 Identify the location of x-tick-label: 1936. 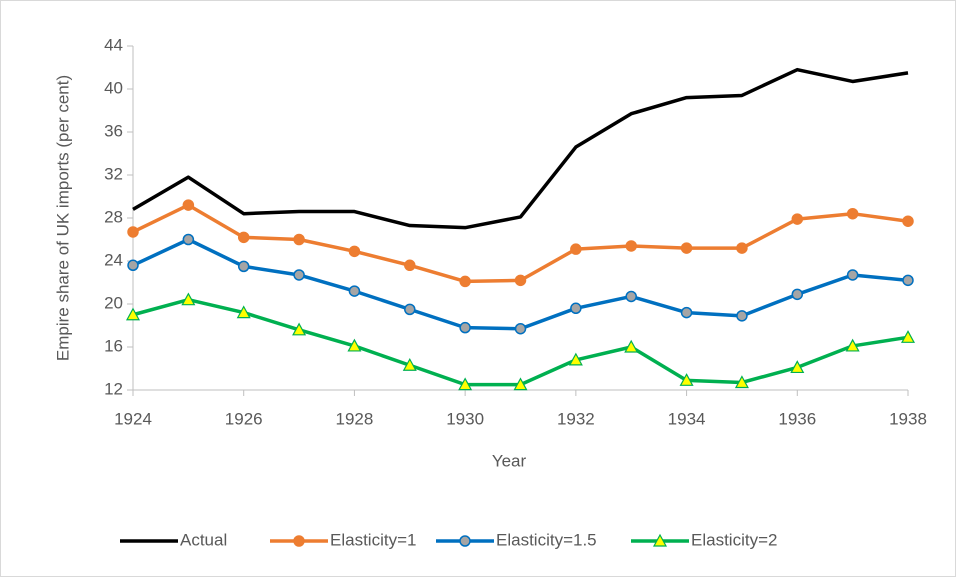
(797, 418).